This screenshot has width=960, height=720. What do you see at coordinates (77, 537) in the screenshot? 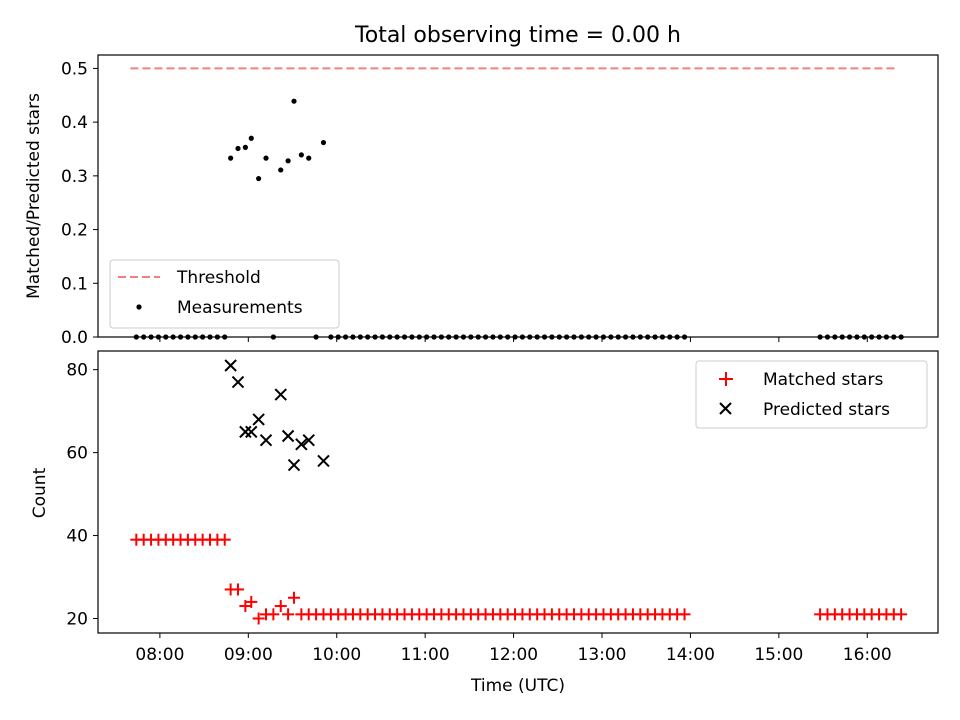
I see `bottom-y-tick-label: 40` at bounding box center [77, 537].